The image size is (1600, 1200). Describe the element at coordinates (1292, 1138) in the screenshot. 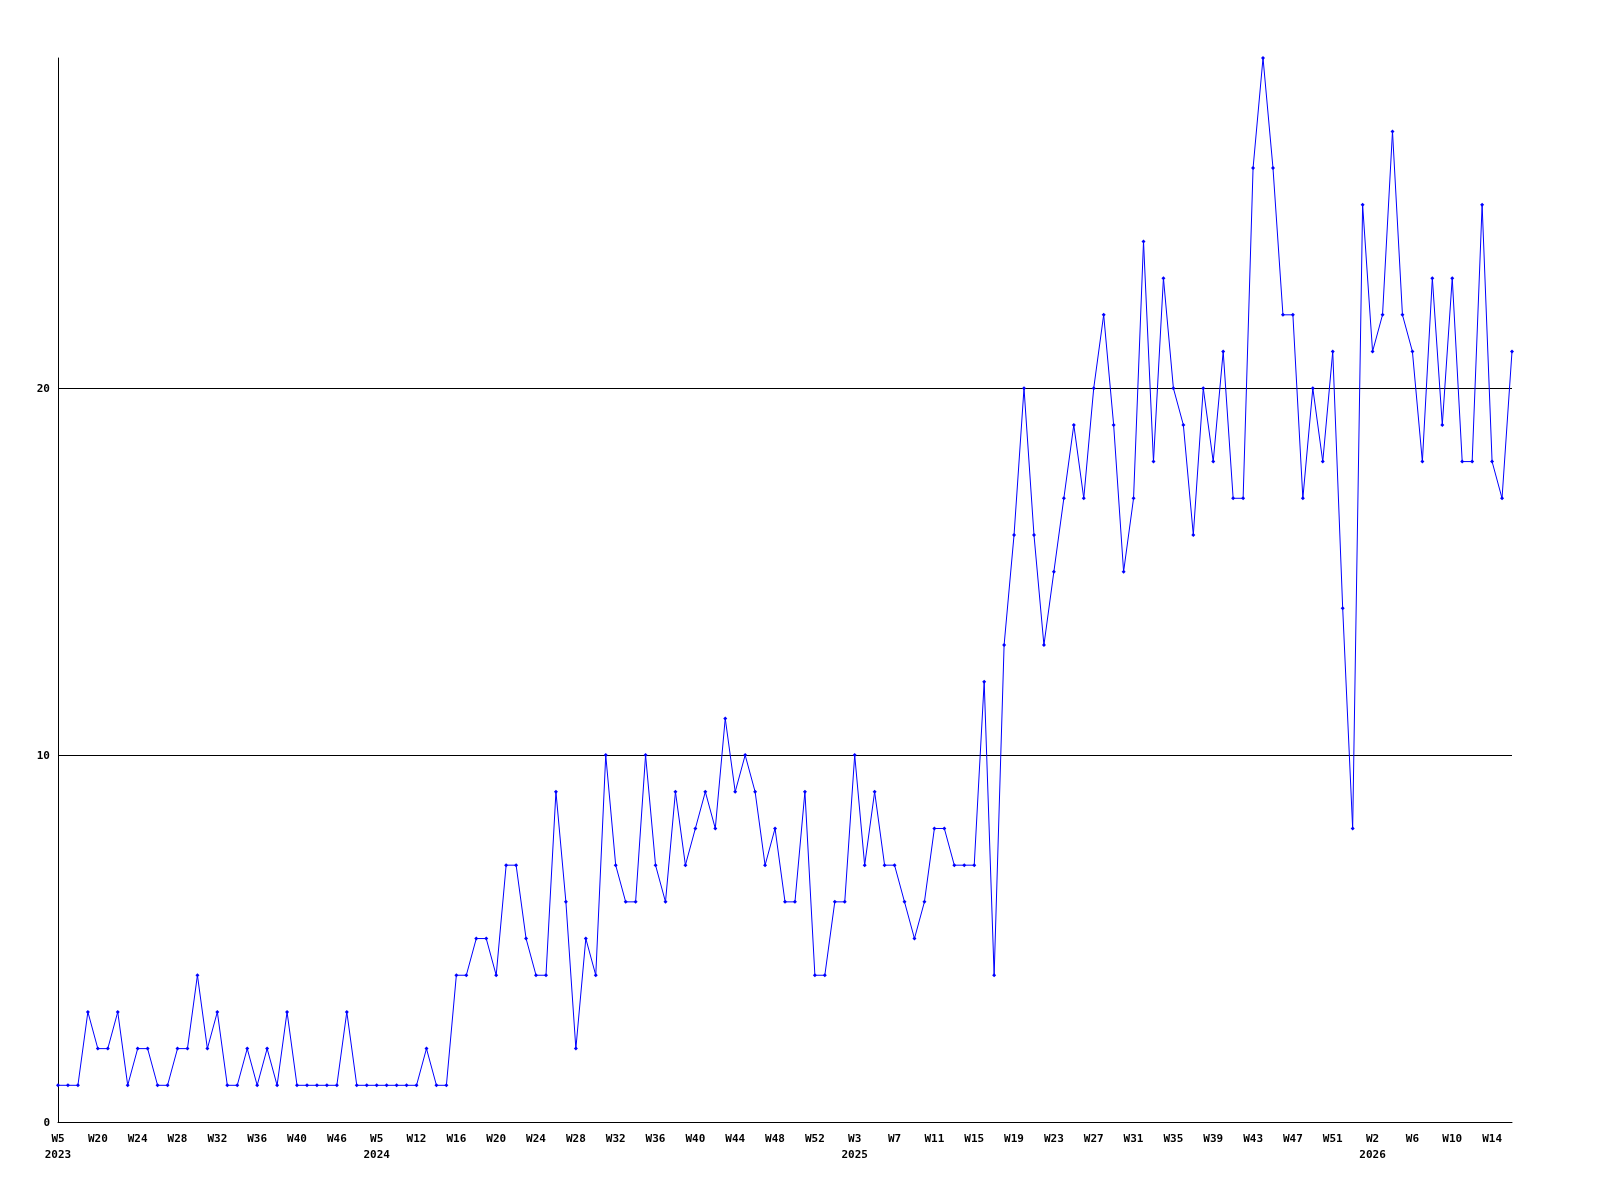

I see `x-tick-label: W47` at that location.